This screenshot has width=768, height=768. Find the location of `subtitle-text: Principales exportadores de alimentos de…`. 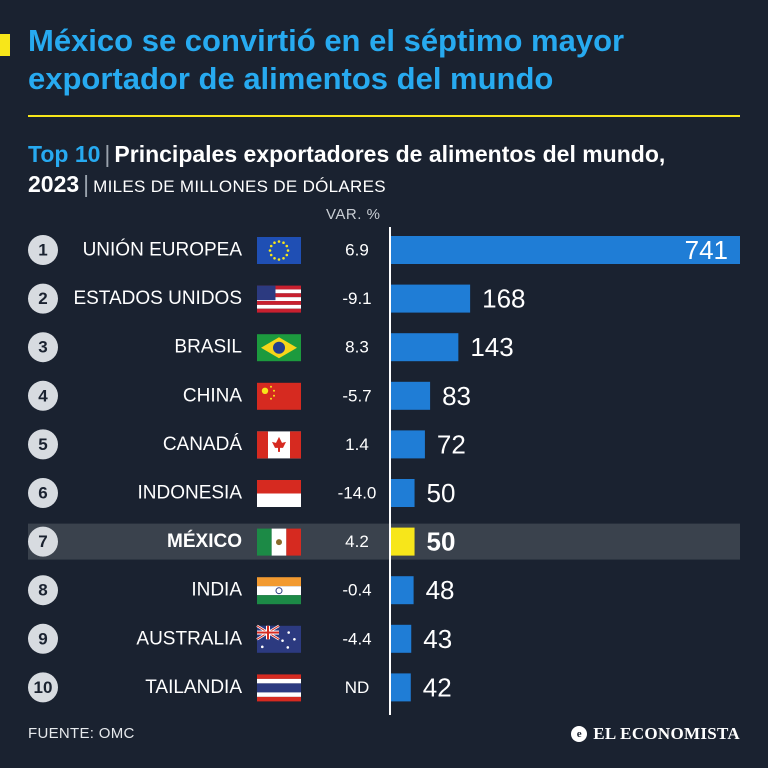

subtitle-text: Principales exportadores de alimentos de… is located at coordinates (347, 169).